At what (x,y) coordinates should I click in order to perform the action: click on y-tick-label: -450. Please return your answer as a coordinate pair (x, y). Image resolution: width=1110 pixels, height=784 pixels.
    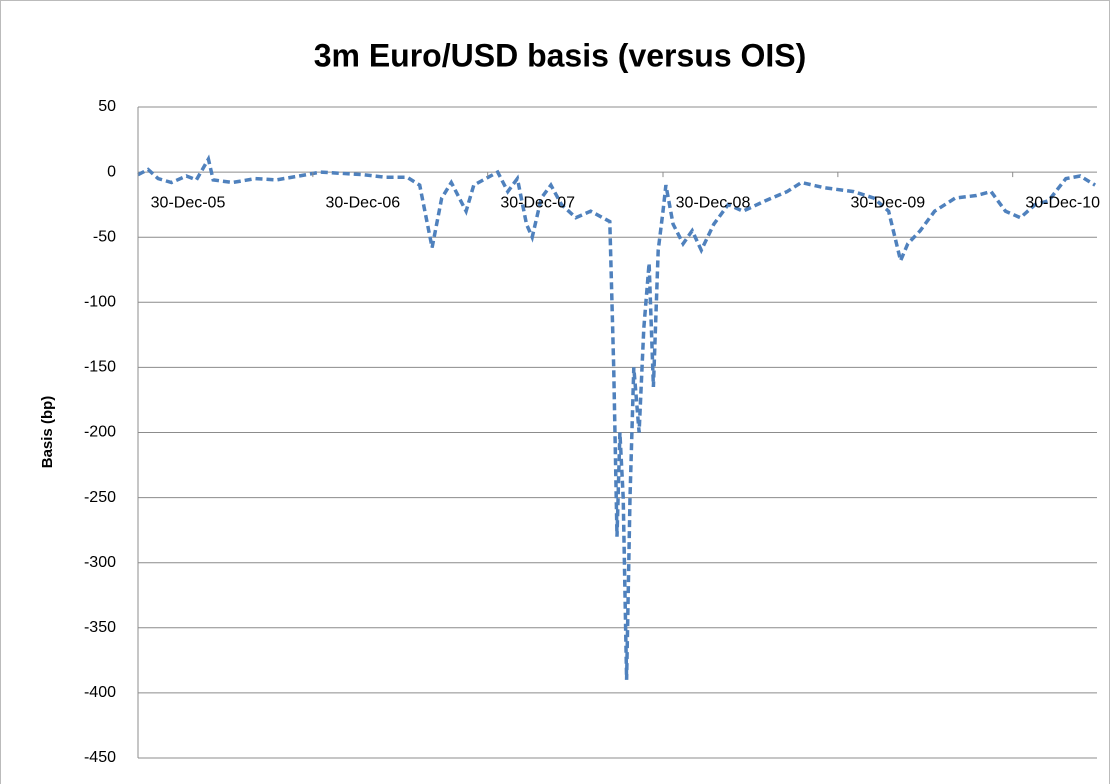
    Looking at the image, I should click on (100, 757).